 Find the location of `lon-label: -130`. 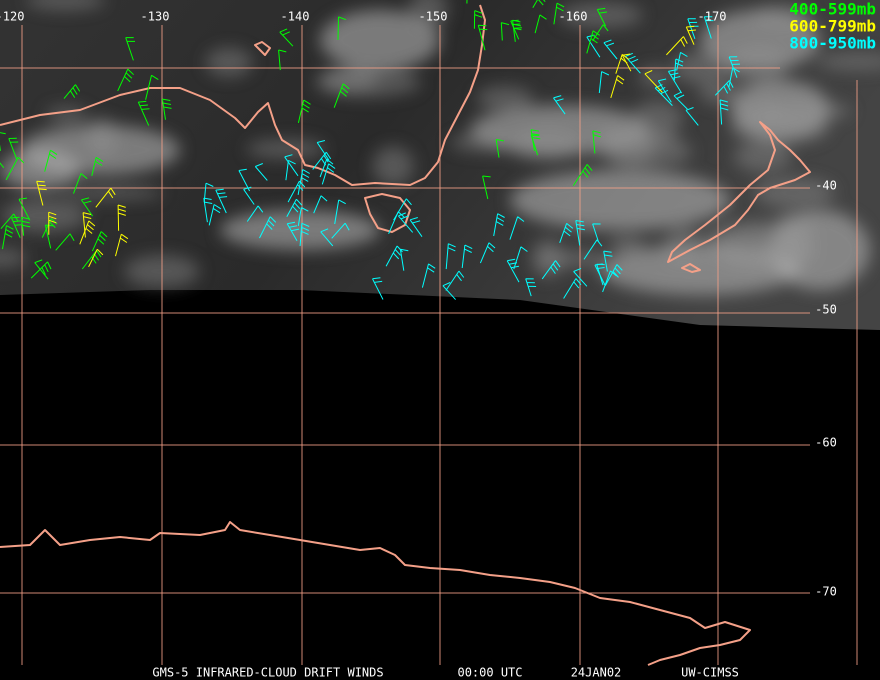

lon-label: -130 is located at coordinates (155, 17).